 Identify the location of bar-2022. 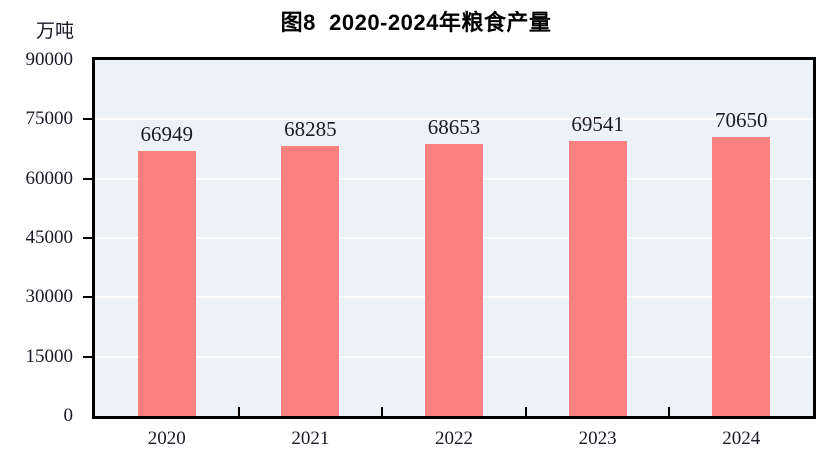
(454, 280).